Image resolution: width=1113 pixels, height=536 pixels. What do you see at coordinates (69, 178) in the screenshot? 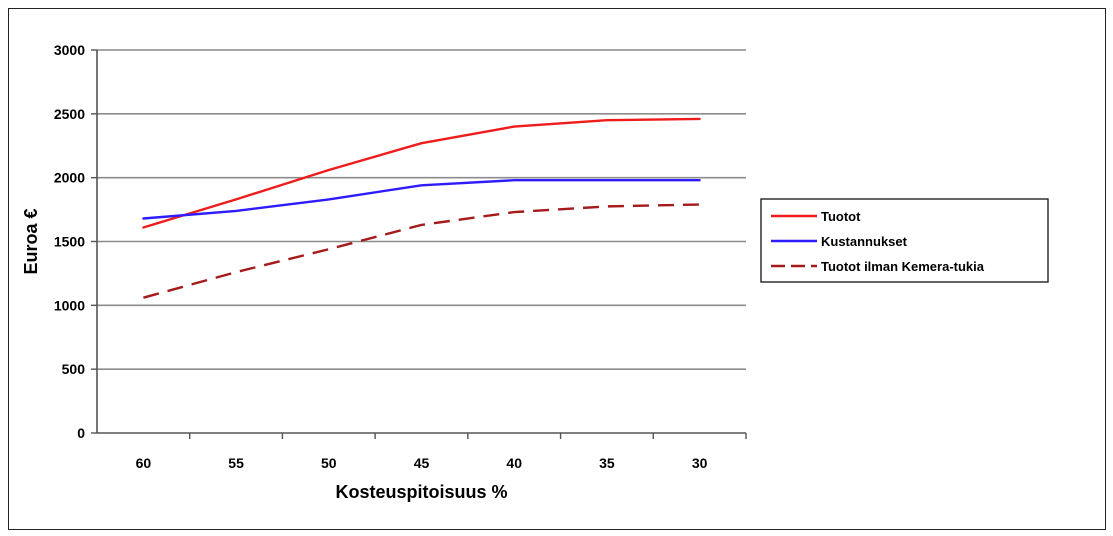
I see `y-tick-label: 2000` at bounding box center [69, 178].